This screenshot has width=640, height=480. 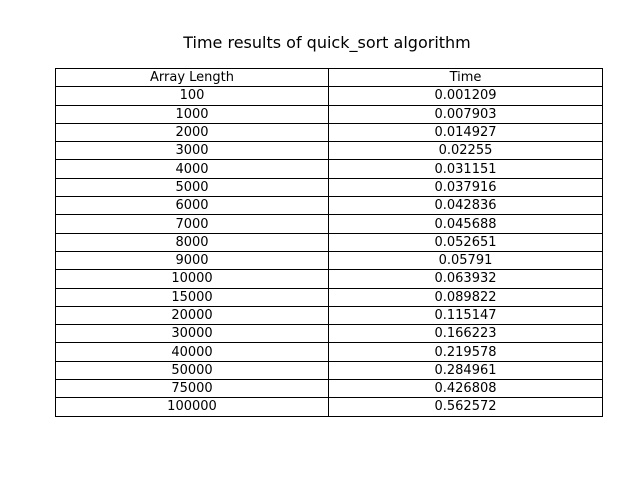 What do you see at coordinates (465, 77) in the screenshot?
I see `header-cell-time: Time` at bounding box center [465, 77].